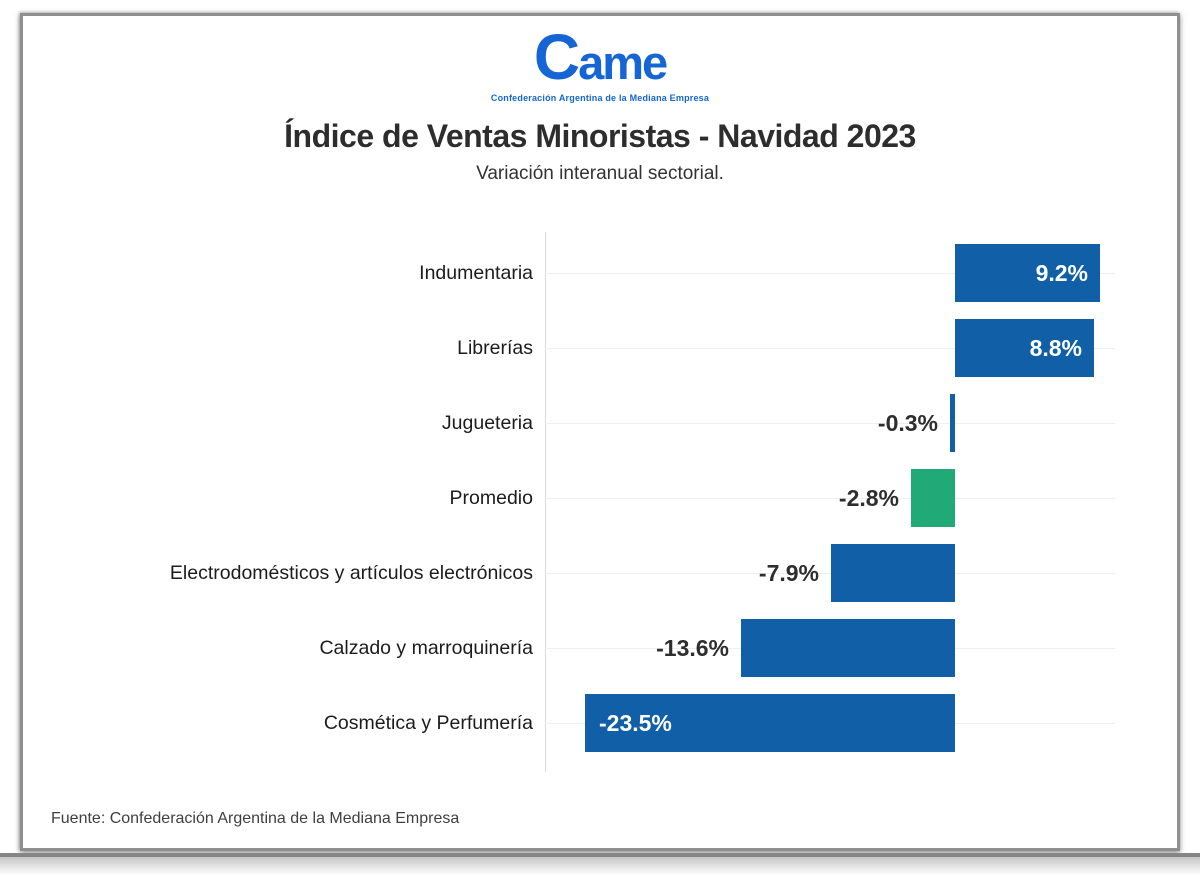  I want to click on value-label: 9.2%, so click(1061, 273).